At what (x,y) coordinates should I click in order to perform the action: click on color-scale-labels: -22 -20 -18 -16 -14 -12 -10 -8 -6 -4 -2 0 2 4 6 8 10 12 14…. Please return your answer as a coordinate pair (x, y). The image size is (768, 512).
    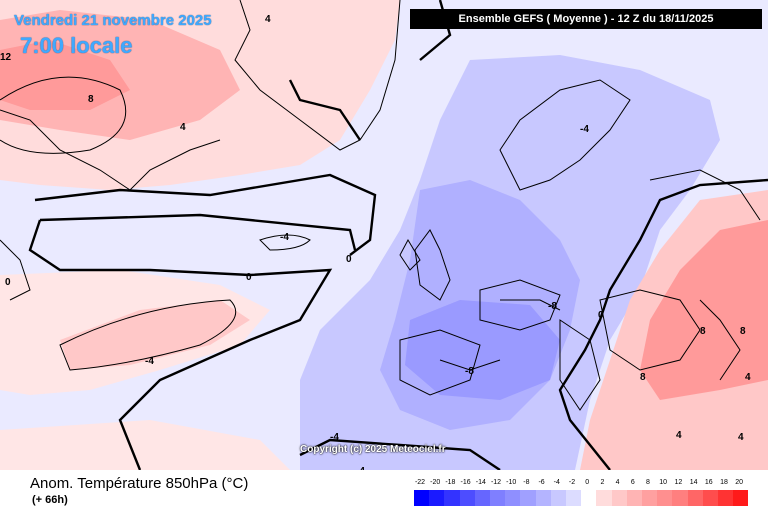
    Looking at the image, I should click on (582, 484).